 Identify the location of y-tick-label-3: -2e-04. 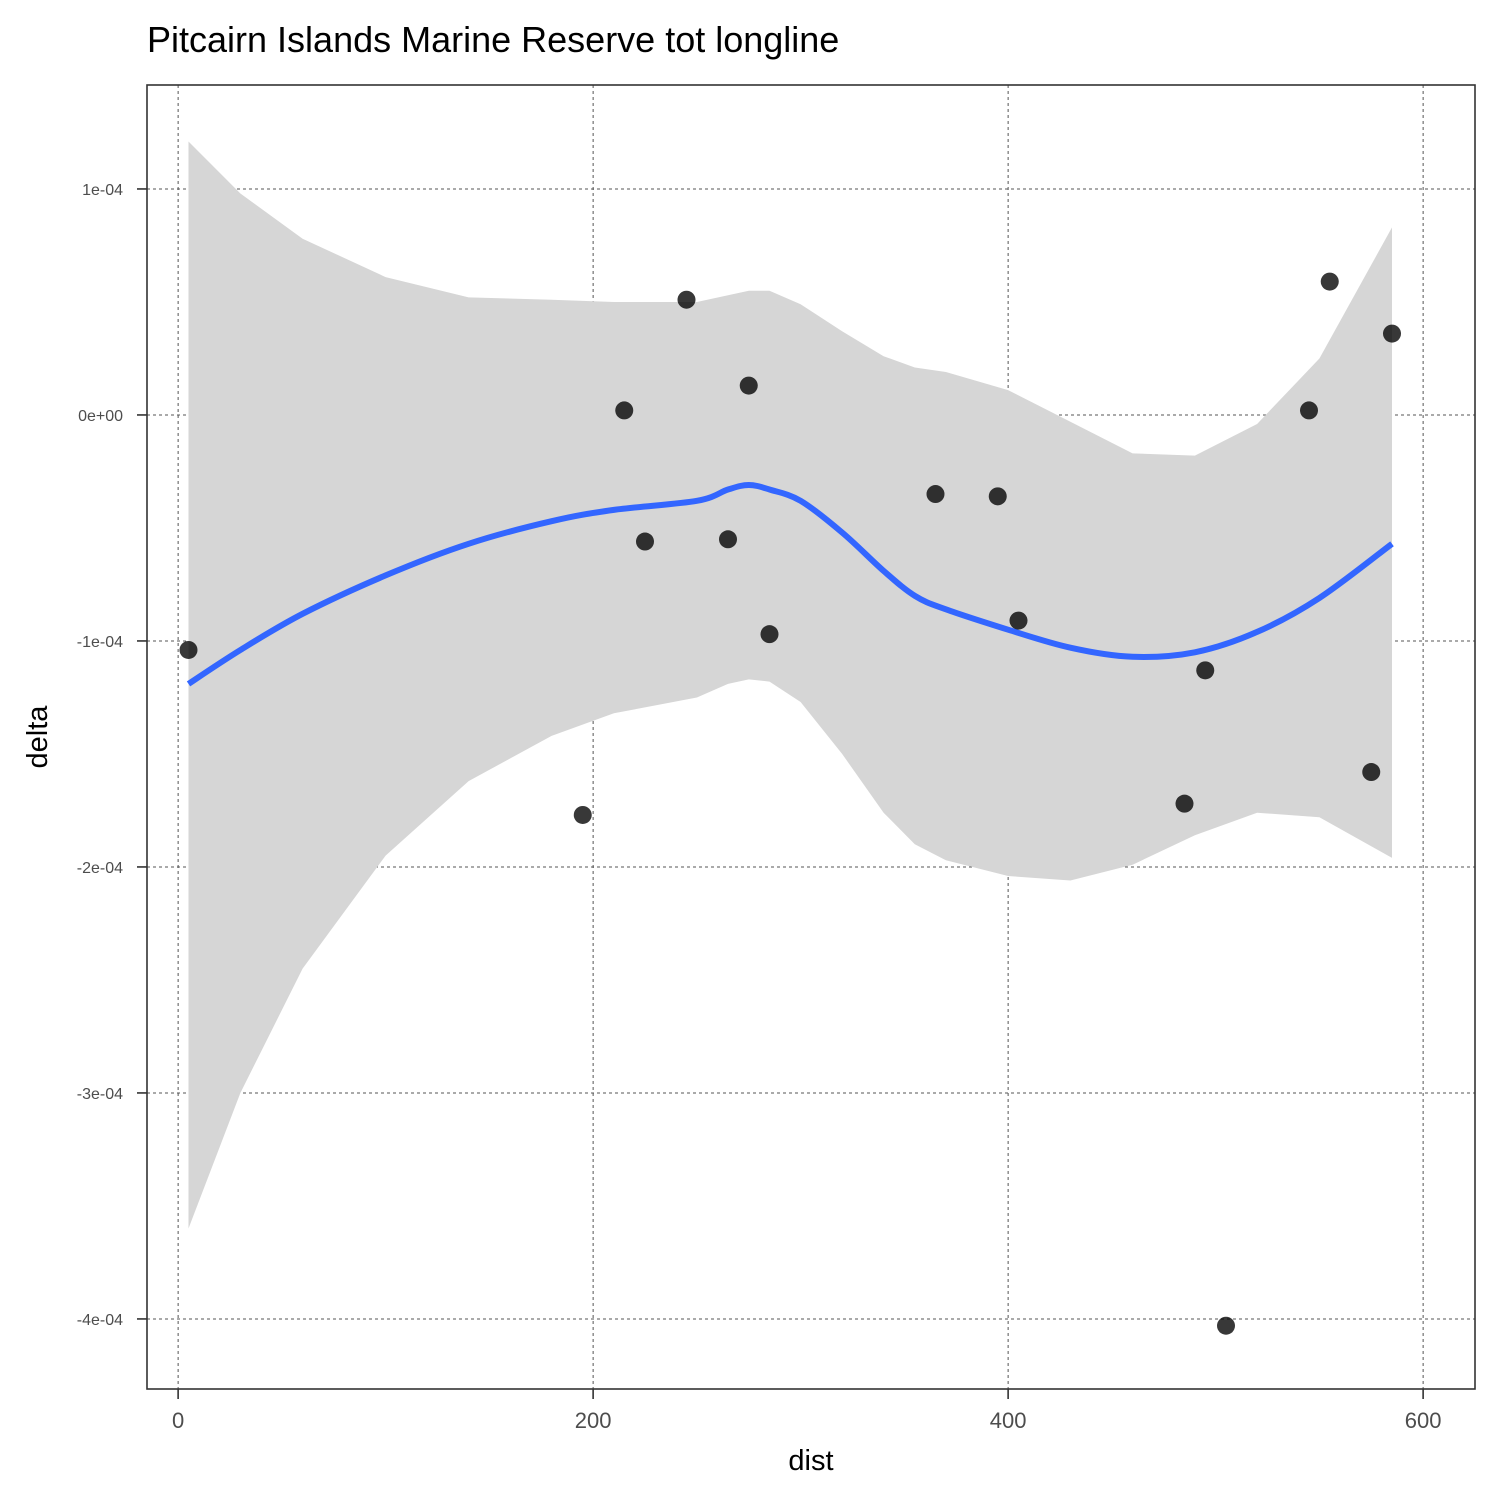
(100, 868).